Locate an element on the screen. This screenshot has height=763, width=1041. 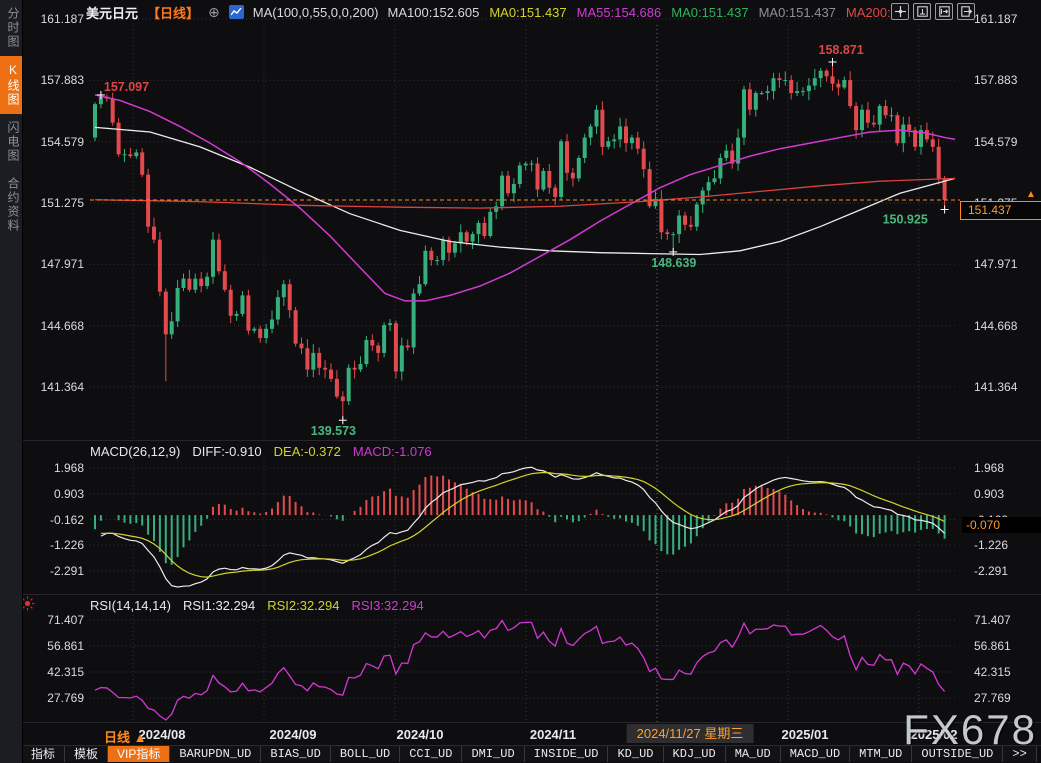
x-axis-label-1: 2024/09 is located at coordinates (293, 734).